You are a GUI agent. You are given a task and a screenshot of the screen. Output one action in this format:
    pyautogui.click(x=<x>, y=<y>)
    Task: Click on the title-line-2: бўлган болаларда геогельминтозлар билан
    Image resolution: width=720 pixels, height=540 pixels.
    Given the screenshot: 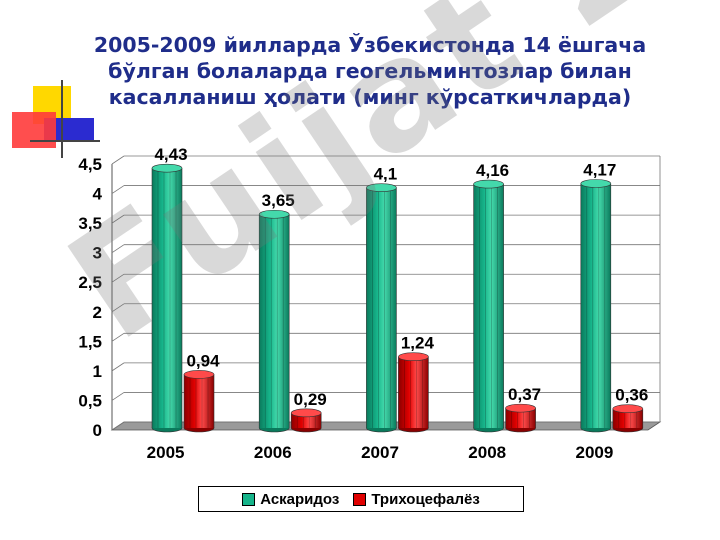 What is the action you would take?
    pyautogui.click(x=370, y=71)
    